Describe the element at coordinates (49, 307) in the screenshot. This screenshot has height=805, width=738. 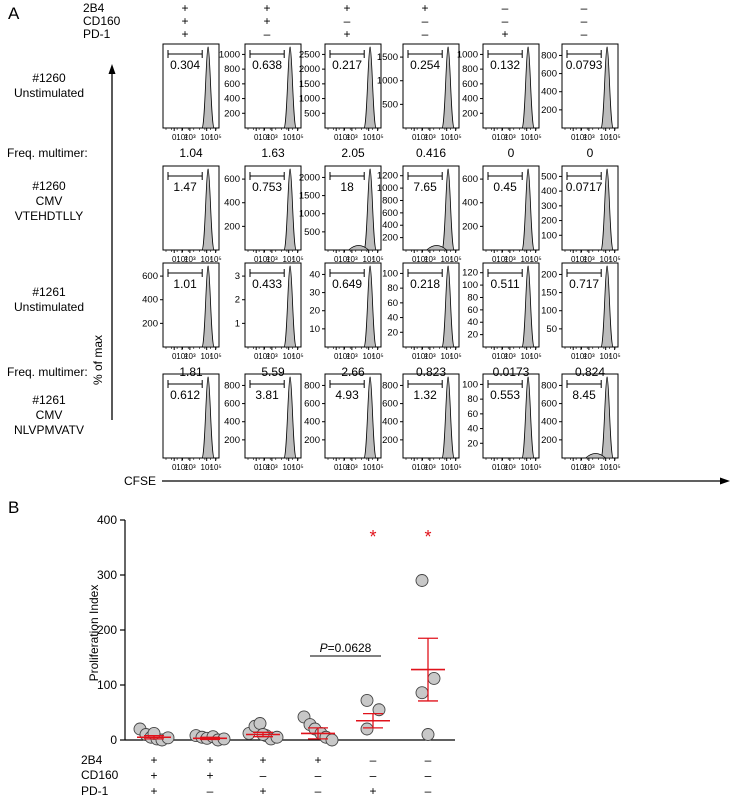
I see `row-label-line: Unstimulated` at that location.